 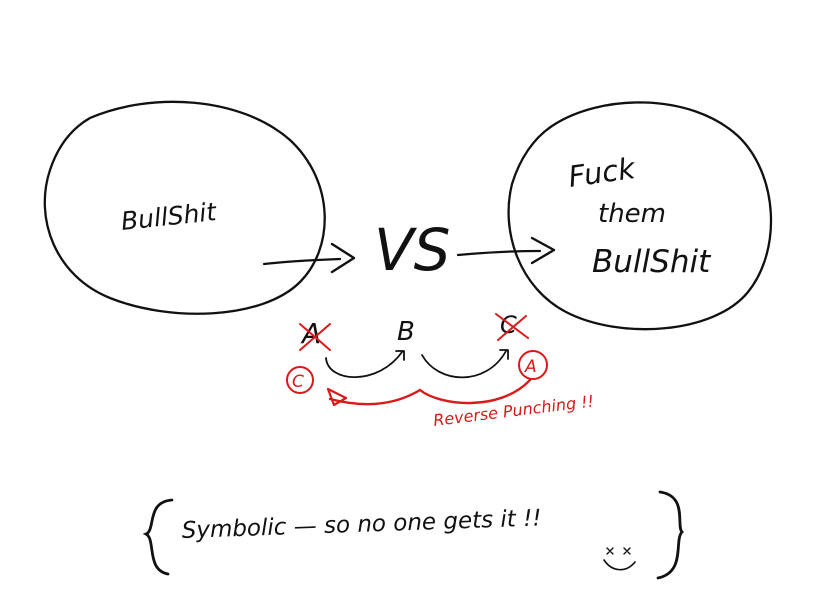 What do you see at coordinates (361, 524) in the screenshot?
I see `footer-caption: Symbolic — so no one gets it !!` at bounding box center [361, 524].